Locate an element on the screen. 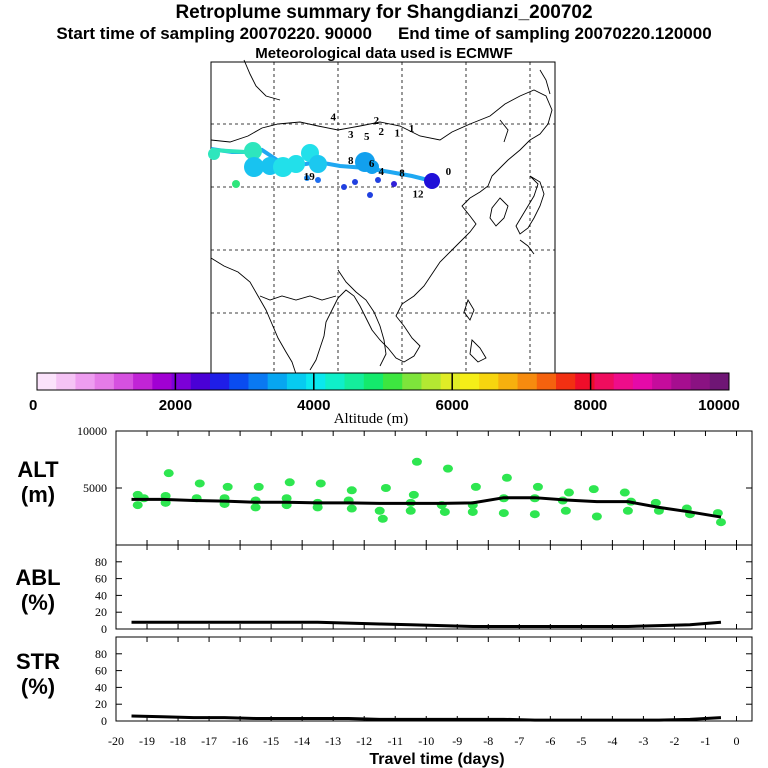  x-tick-label: -19 is located at coordinates (147, 741).